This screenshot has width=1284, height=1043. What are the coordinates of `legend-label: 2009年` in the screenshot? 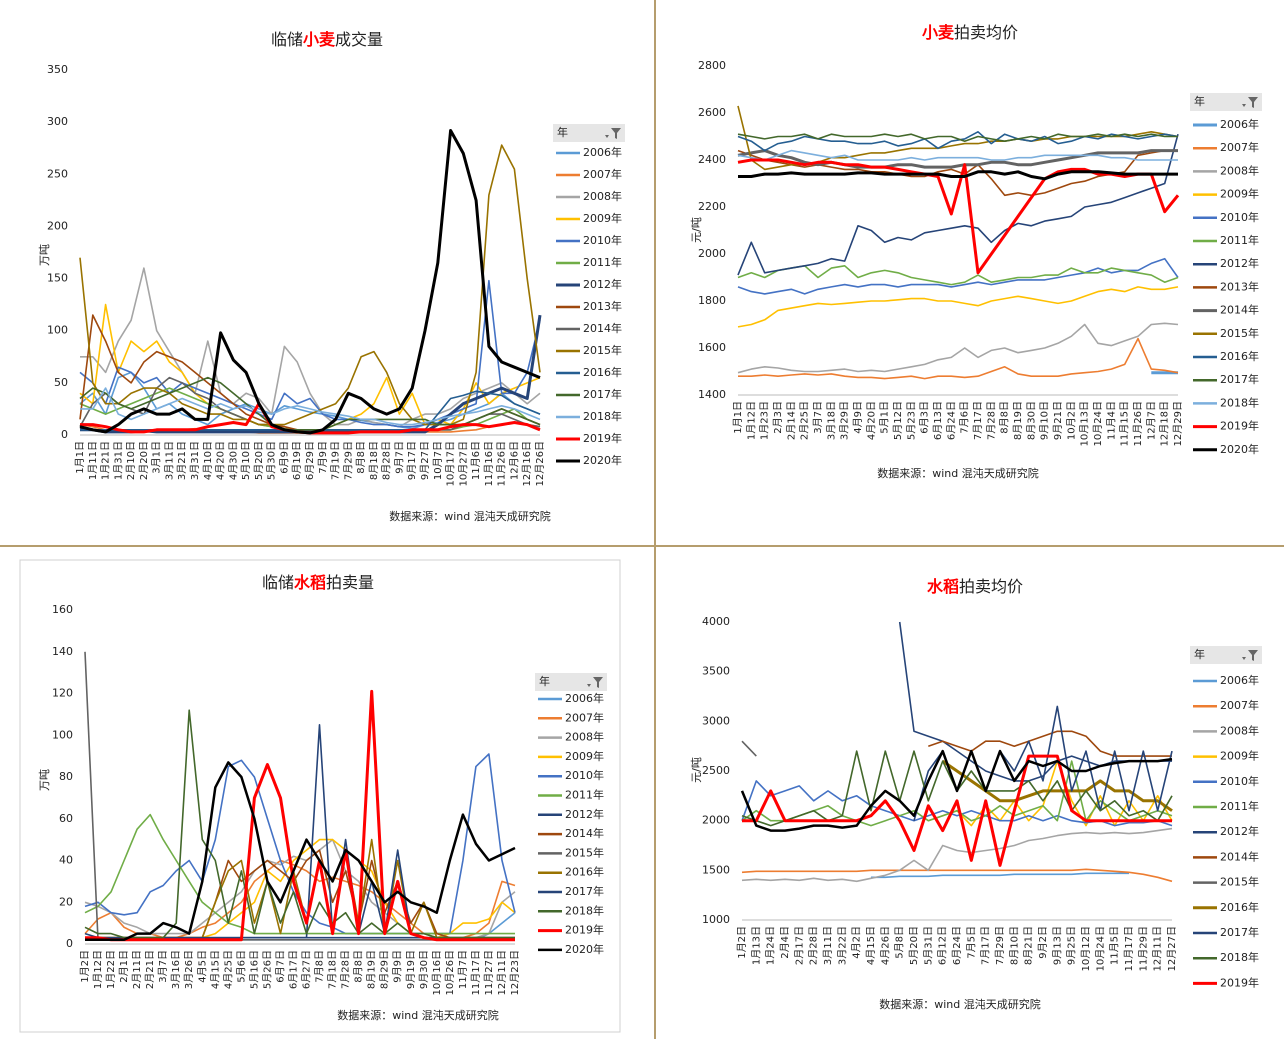 It's located at (1239, 756).